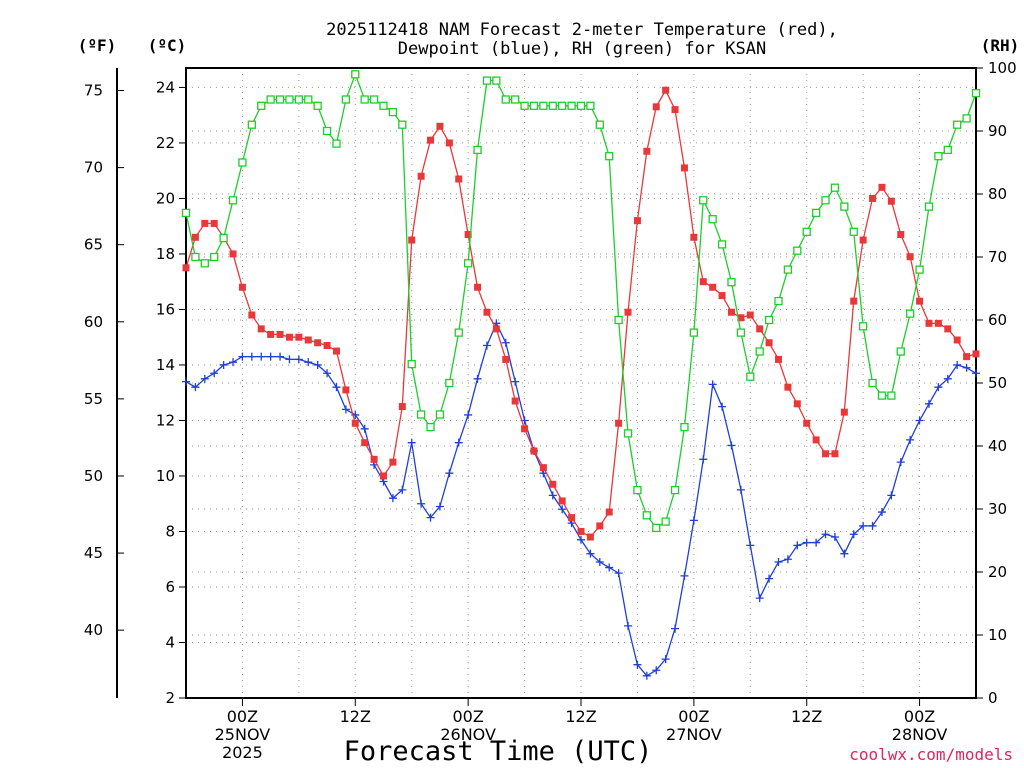 The image size is (1024, 768). What do you see at coordinates (242, 752) in the screenshot?
I see `time-tick-label: 2025` at bounding box center [242, 752].